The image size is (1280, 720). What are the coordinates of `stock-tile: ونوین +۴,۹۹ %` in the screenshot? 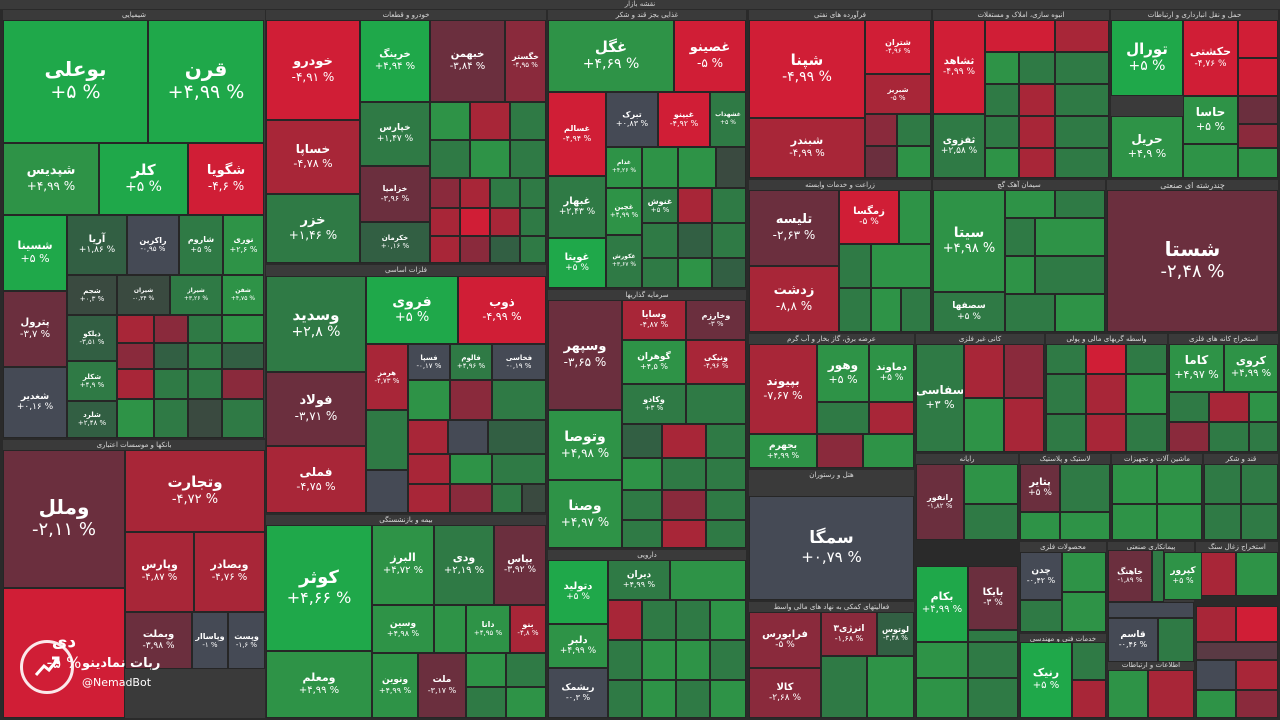 It's located at (395, 685).